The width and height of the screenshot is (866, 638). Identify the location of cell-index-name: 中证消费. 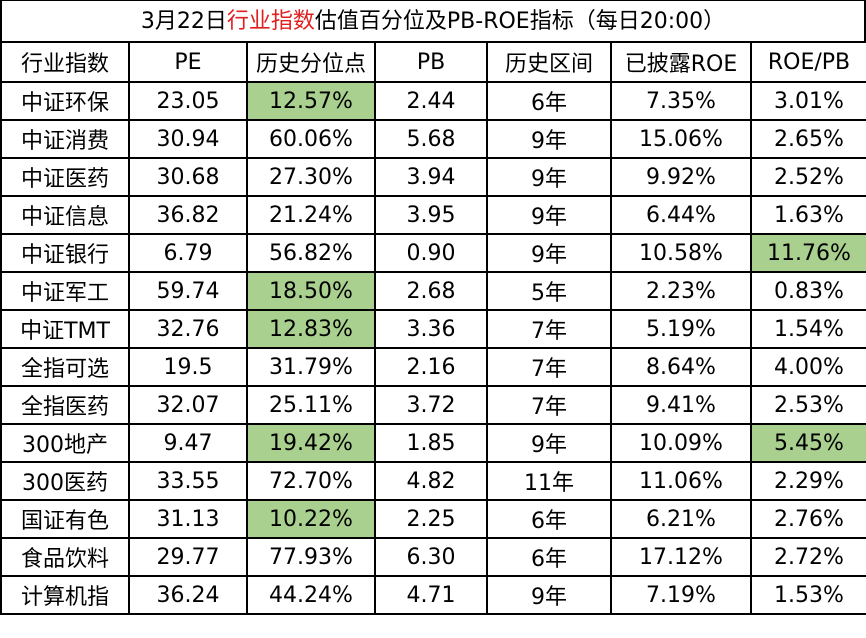
(65, 139).